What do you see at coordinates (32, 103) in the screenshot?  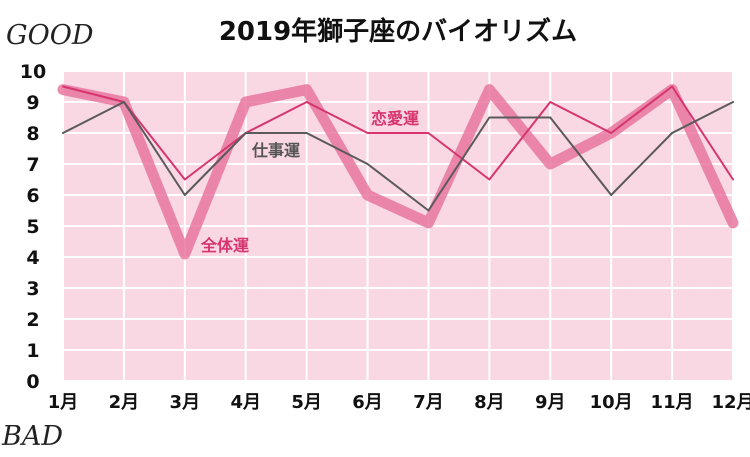 I see `y-tick-label: 9` at bounding box center [32, 103].